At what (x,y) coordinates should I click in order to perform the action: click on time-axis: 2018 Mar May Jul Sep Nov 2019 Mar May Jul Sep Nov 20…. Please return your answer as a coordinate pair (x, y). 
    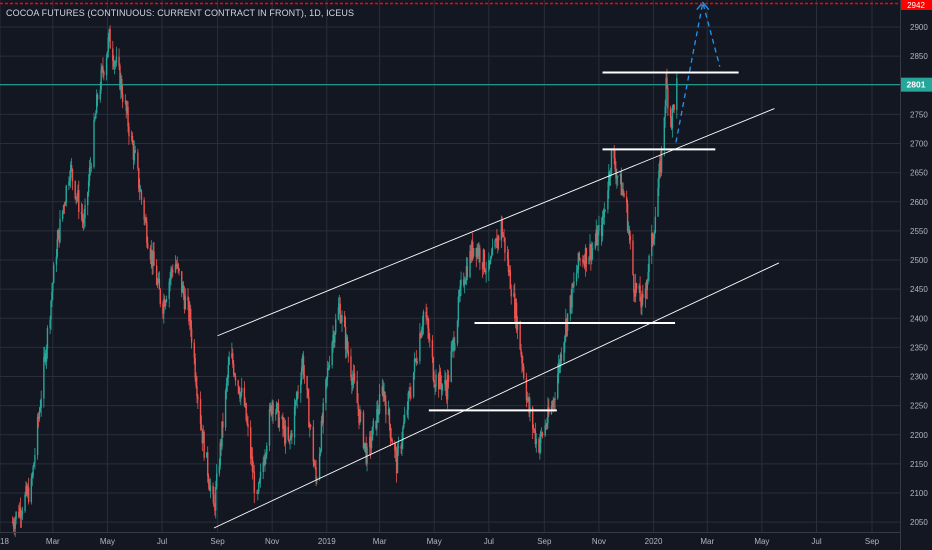
    Looking at the image, I should click on (450, 539).